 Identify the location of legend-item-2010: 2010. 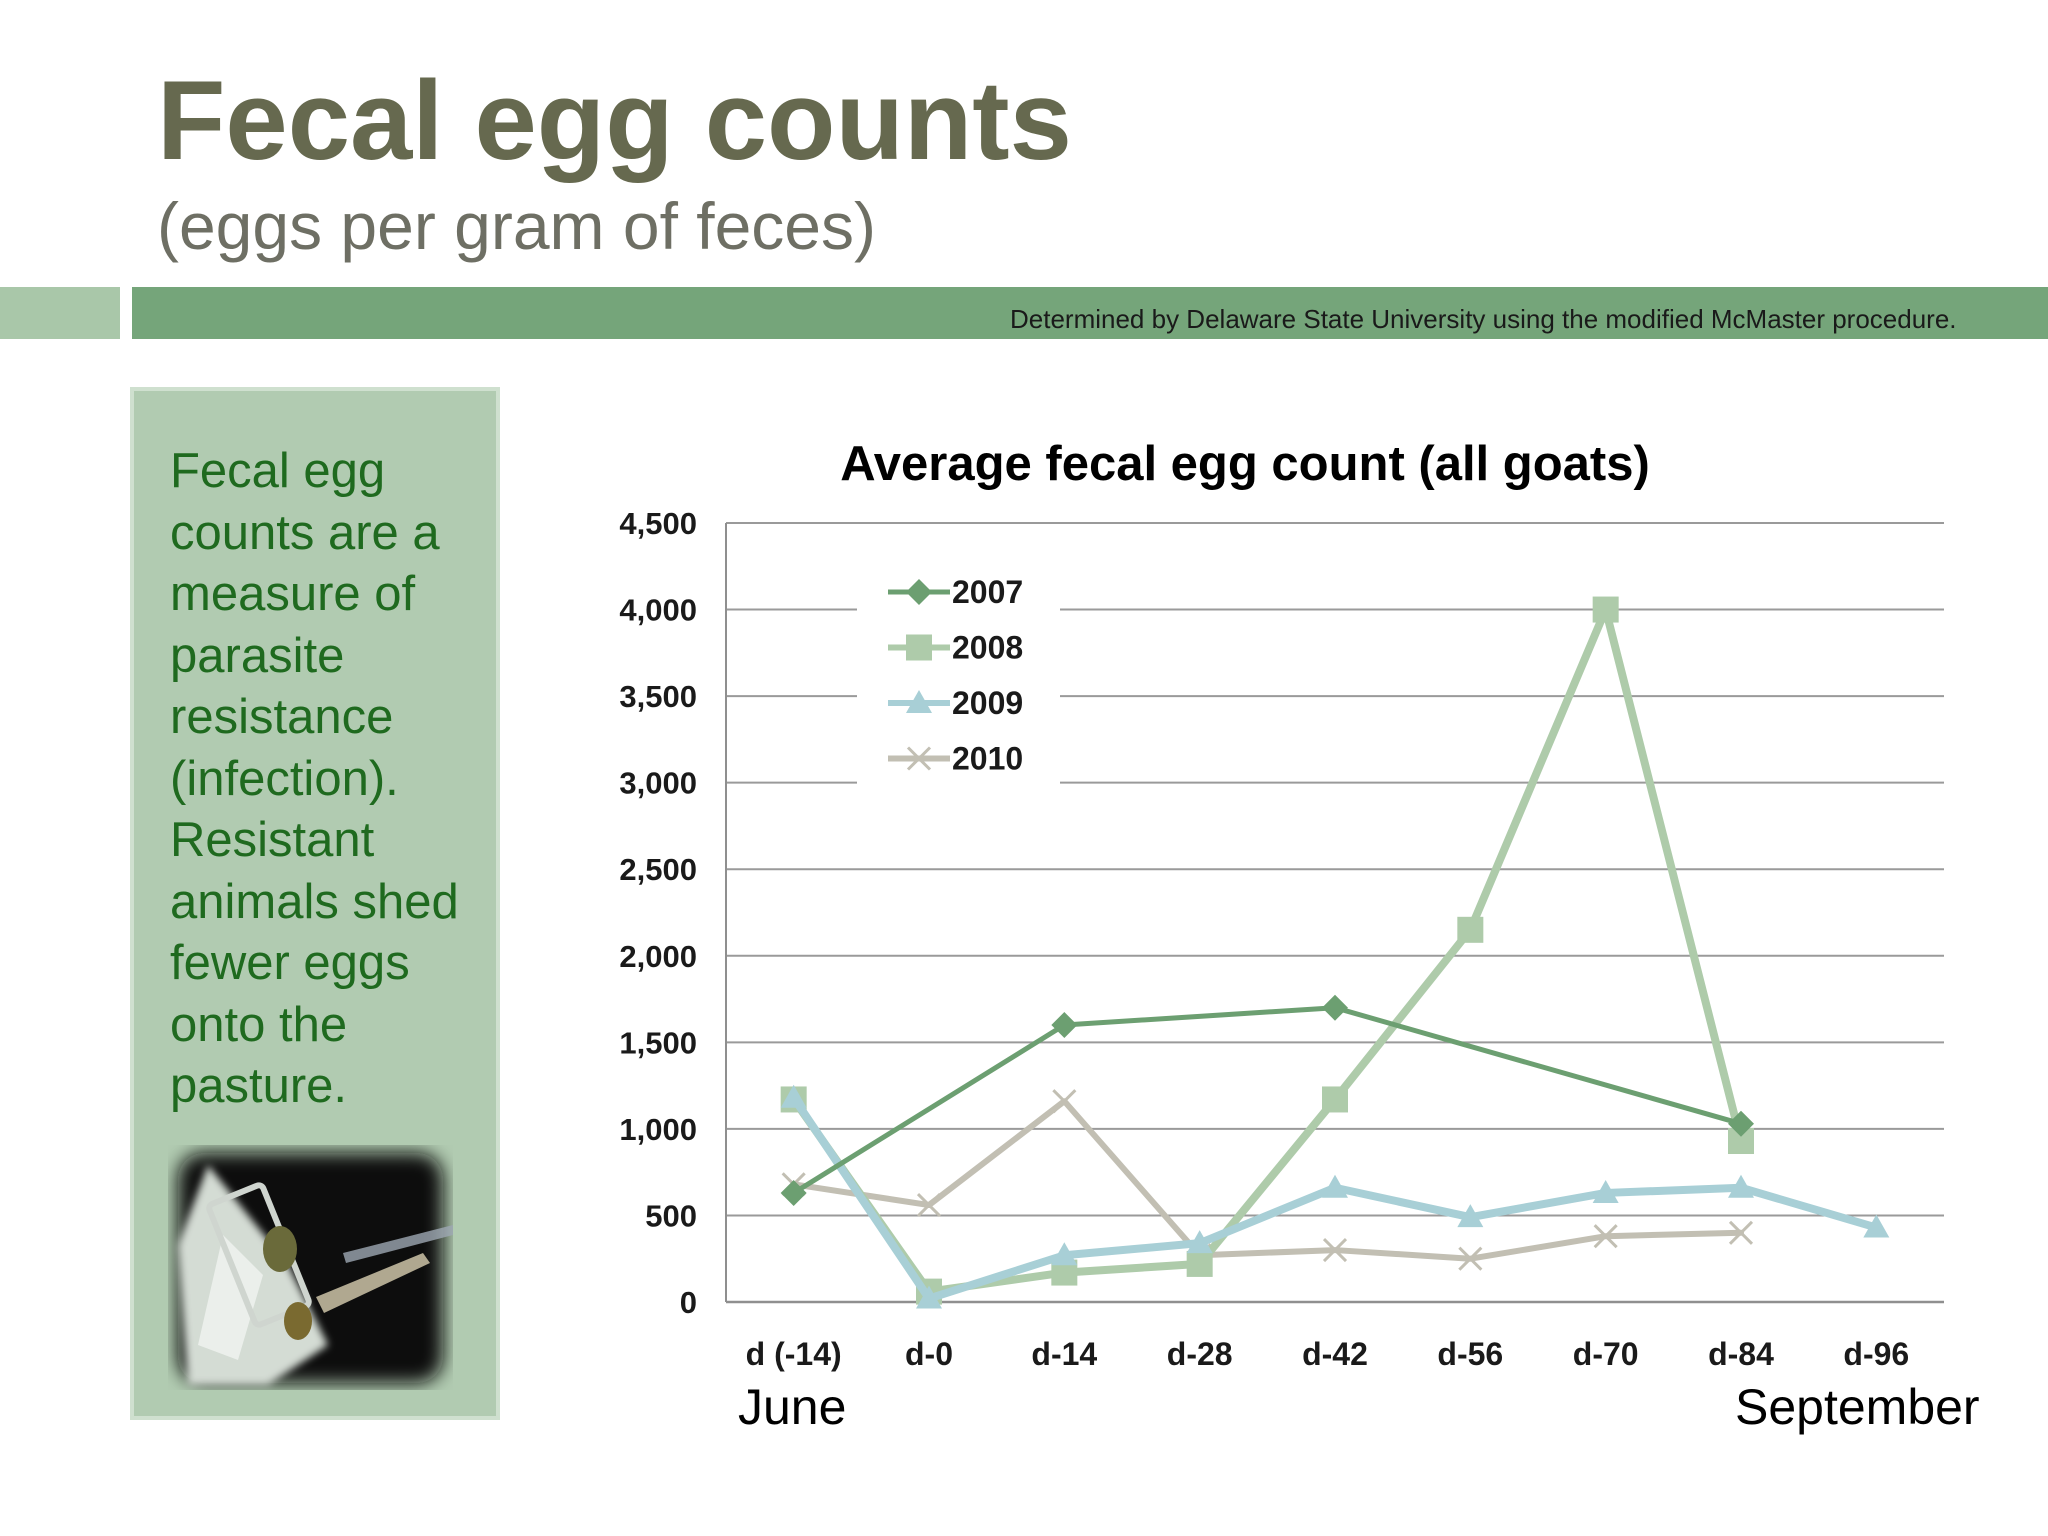
(955, 759).